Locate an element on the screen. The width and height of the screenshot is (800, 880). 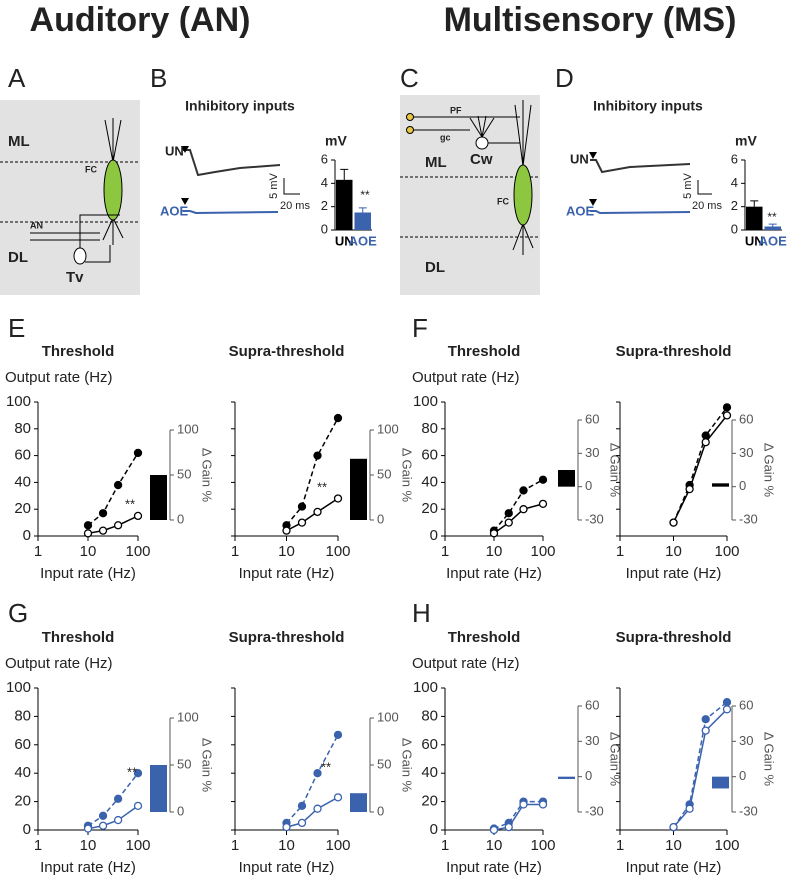
layer-label: ML is located at coordinates (436, 162).